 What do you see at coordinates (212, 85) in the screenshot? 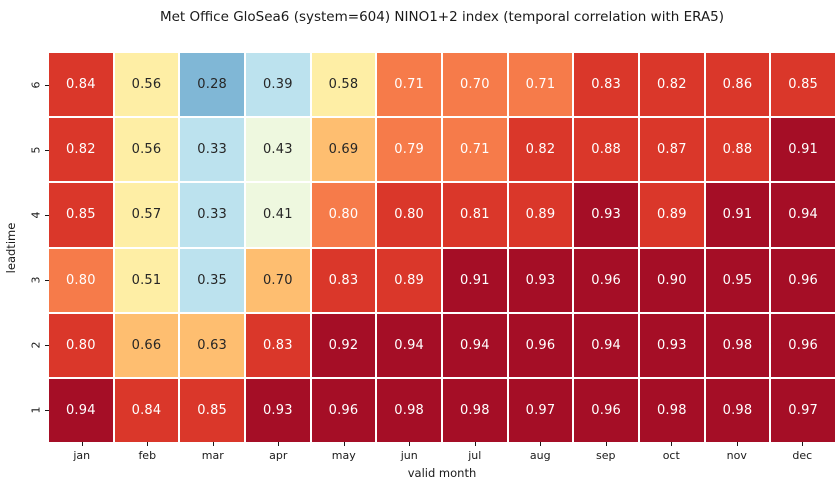
I see `cell-value: 0.28` at bounding box center [212, 85].